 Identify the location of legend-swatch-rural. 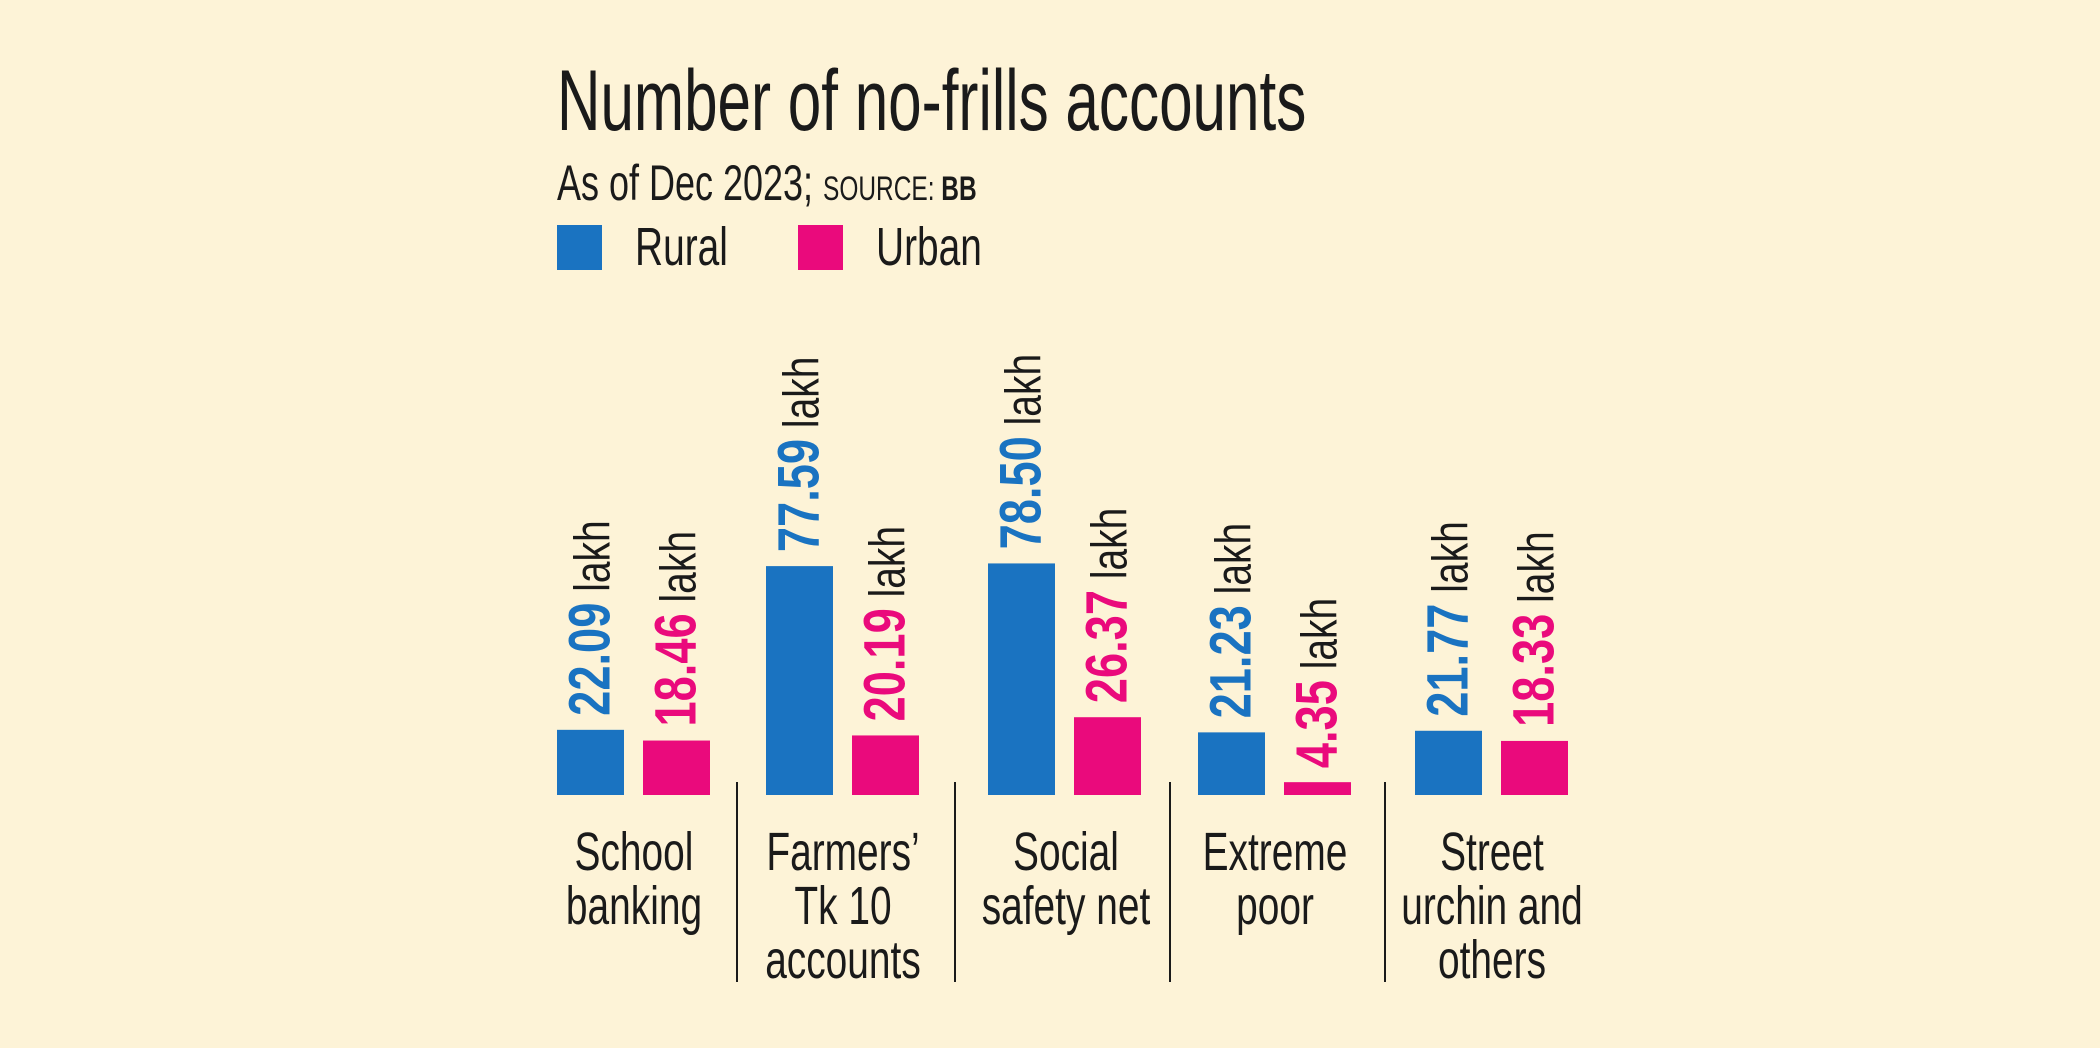
(579, 247).